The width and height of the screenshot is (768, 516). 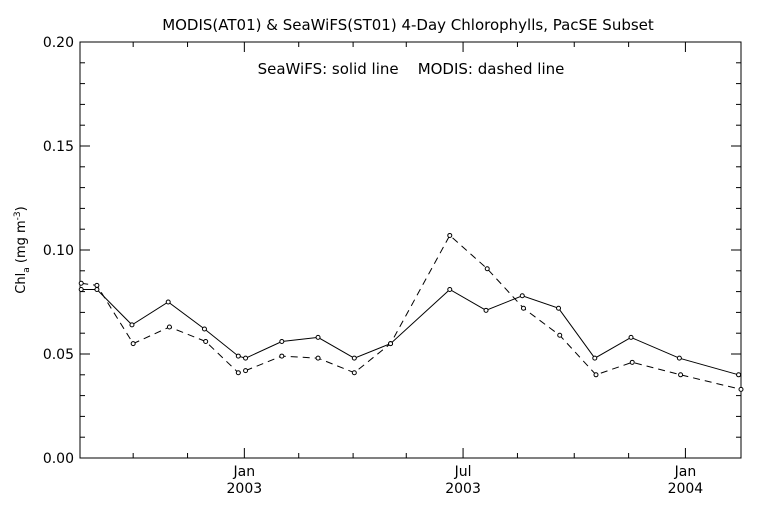 I want to click on y-tick-label: 0.10, so click(x=58, y=251).